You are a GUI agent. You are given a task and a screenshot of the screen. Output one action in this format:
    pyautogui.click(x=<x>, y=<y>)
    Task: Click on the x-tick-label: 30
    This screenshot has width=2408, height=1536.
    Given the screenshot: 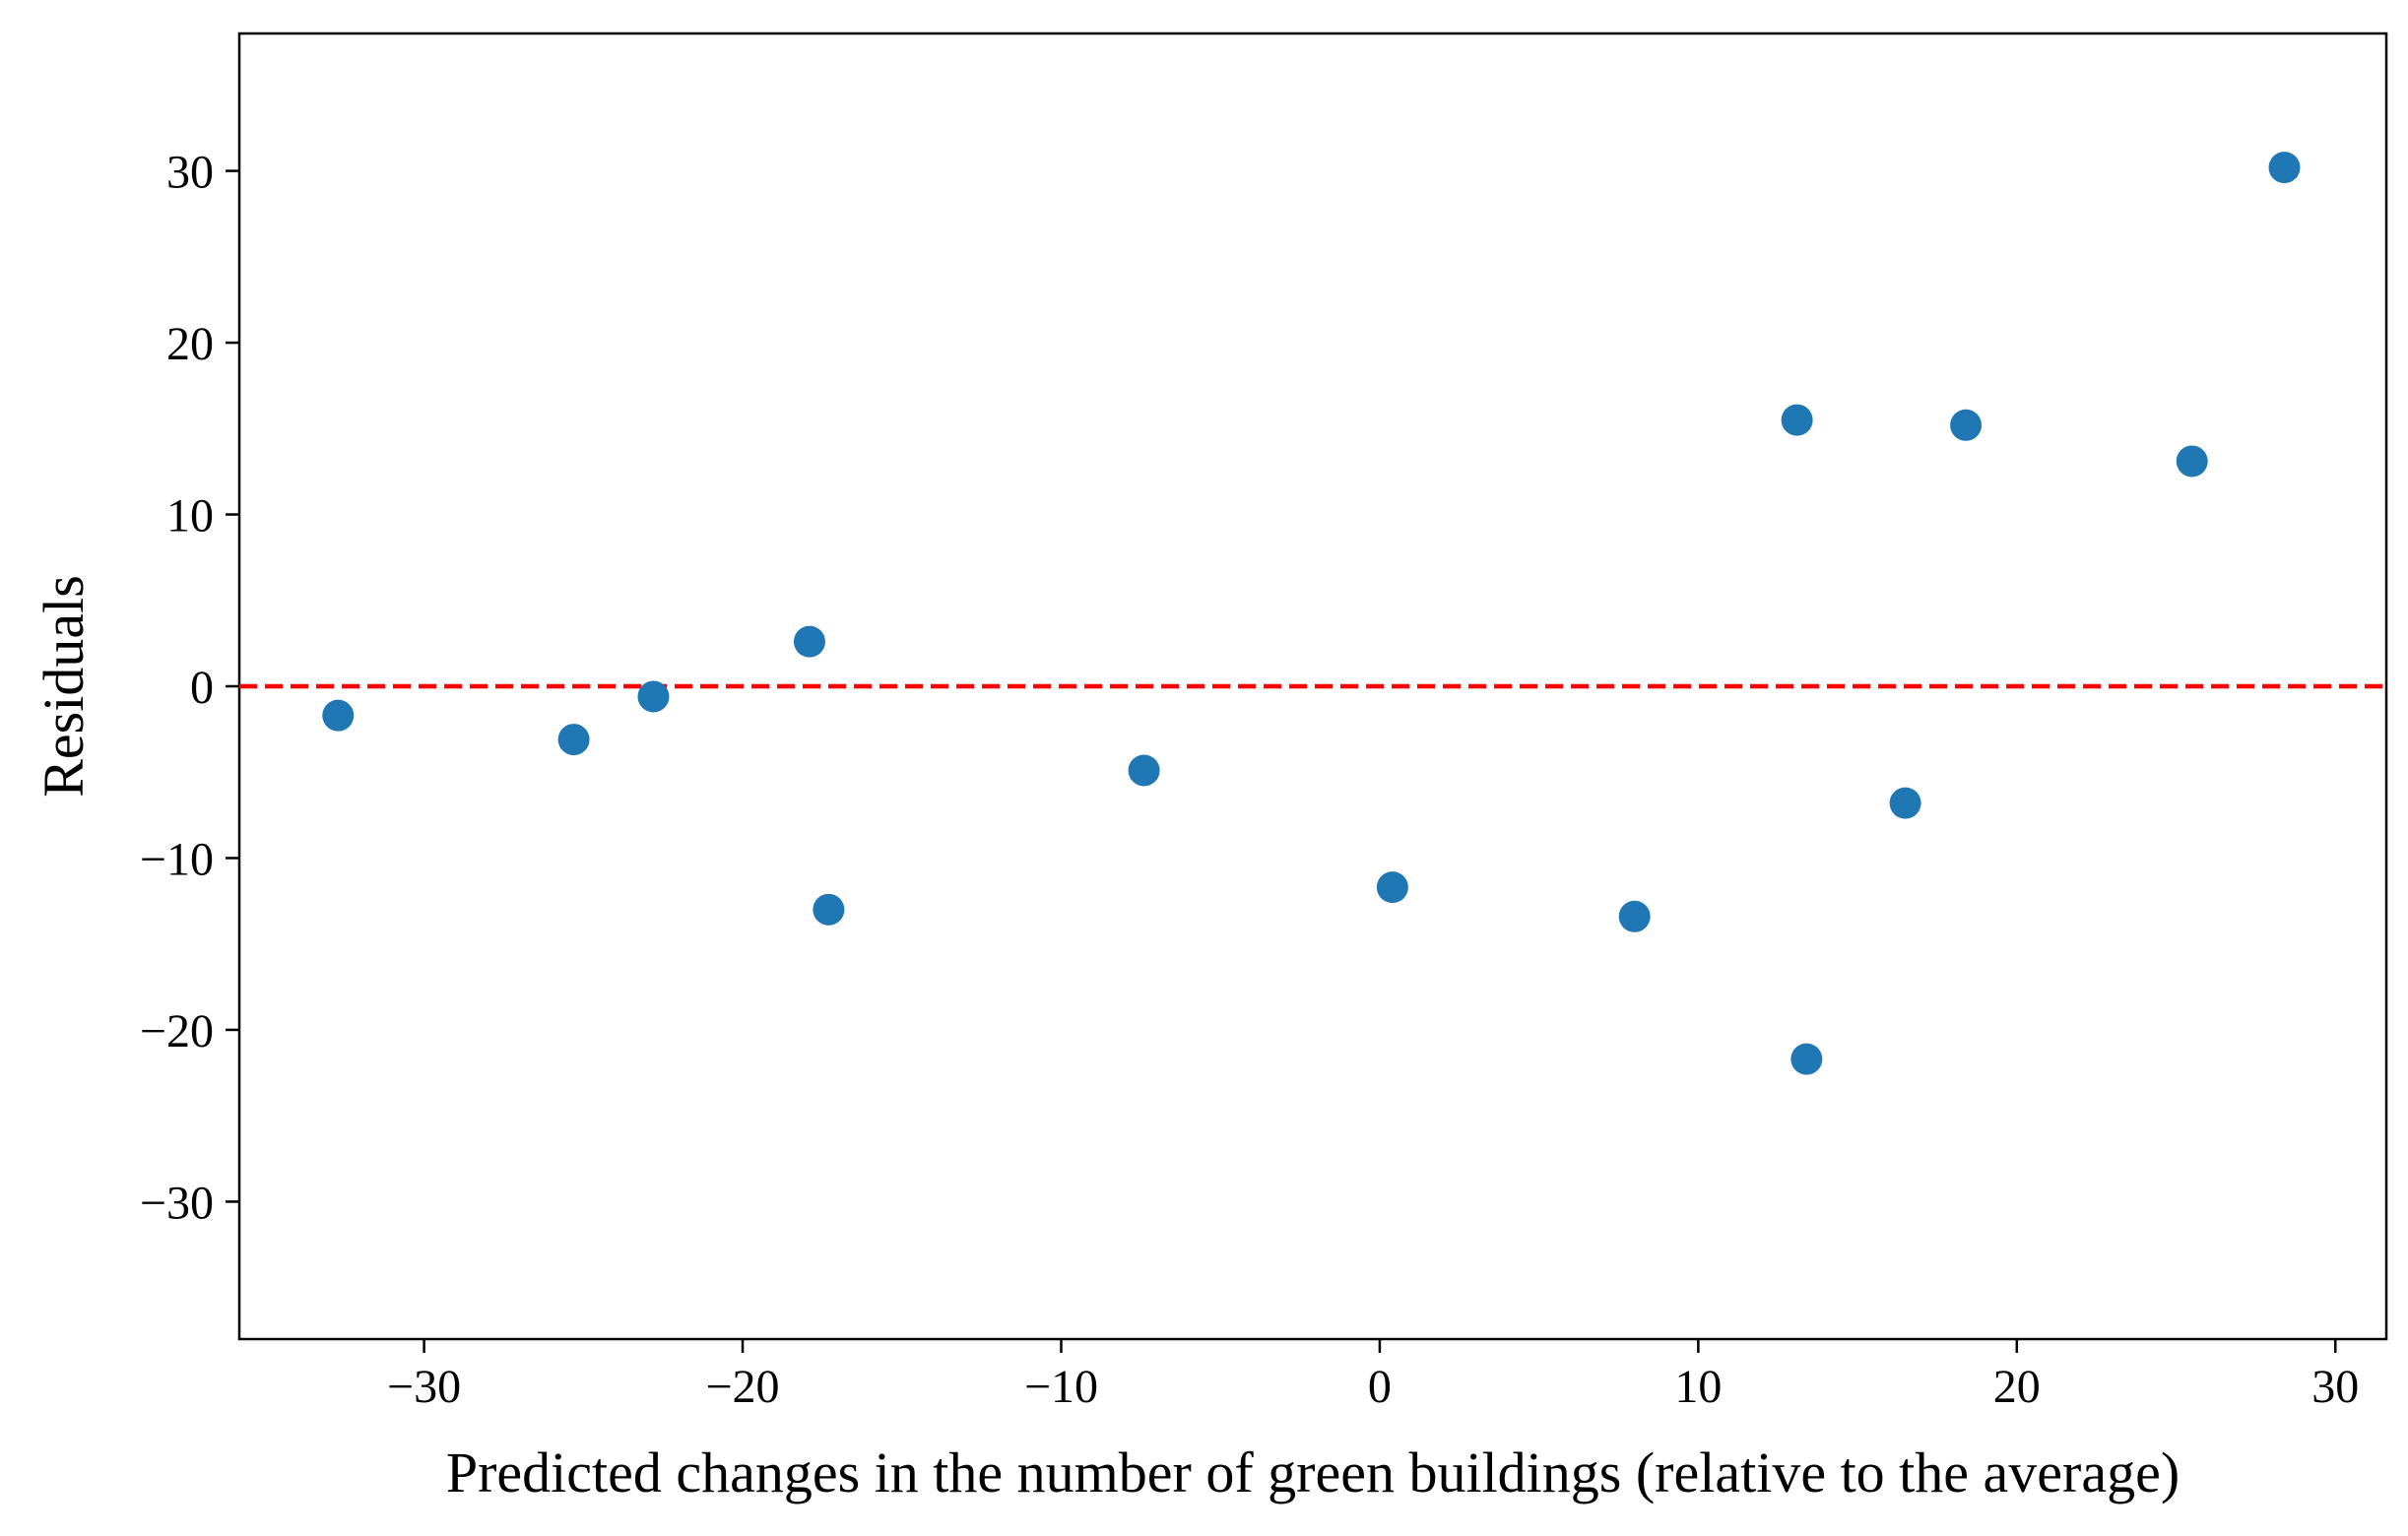 What is the action you would take?
    pyautogui.click(x=2335, y=1387)
    